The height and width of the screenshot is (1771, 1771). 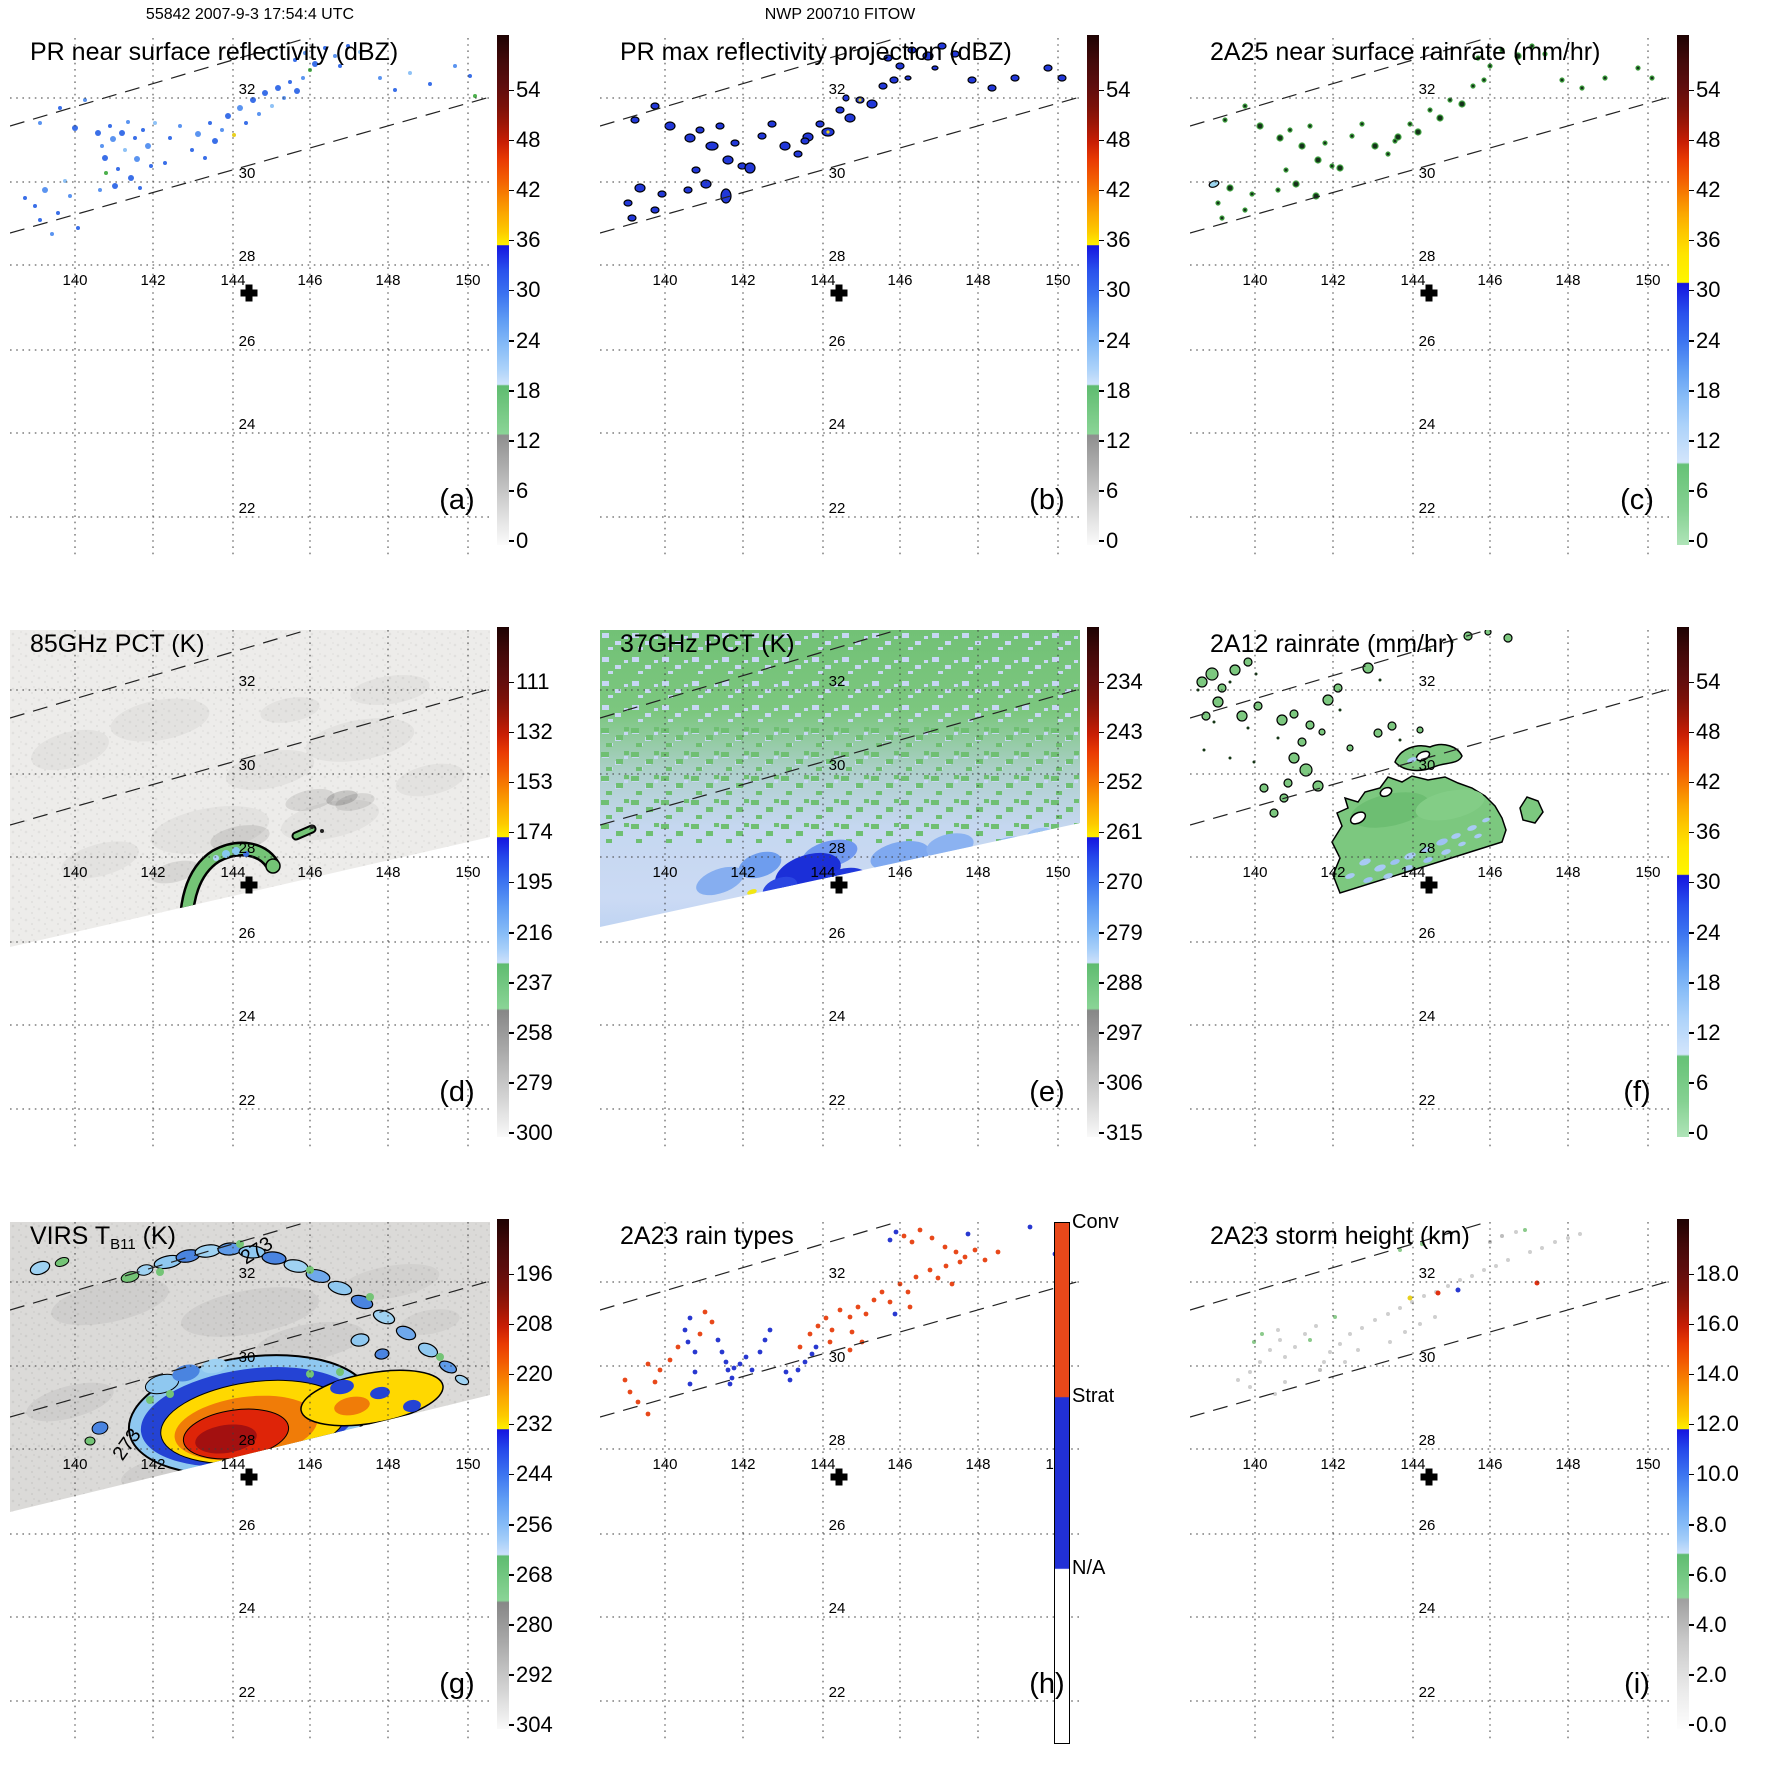 What do you see at coordinates (1124, 1032) in the screenshot?
I see `colorbar-tick-label: 297` at bounding box center [1124, 1032].